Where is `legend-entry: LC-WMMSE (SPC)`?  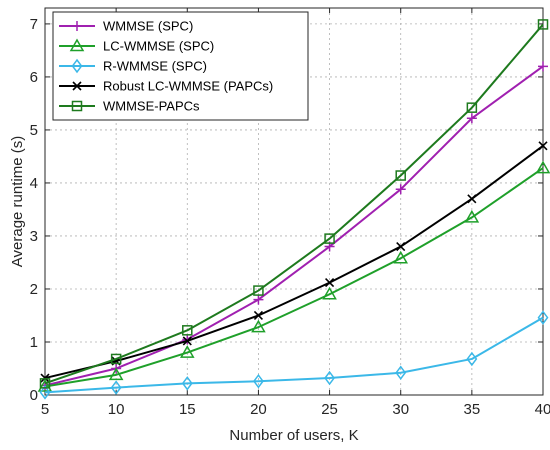 legend-entry: LC-WMMSE (SPC) is located at coordinates (136, 46).